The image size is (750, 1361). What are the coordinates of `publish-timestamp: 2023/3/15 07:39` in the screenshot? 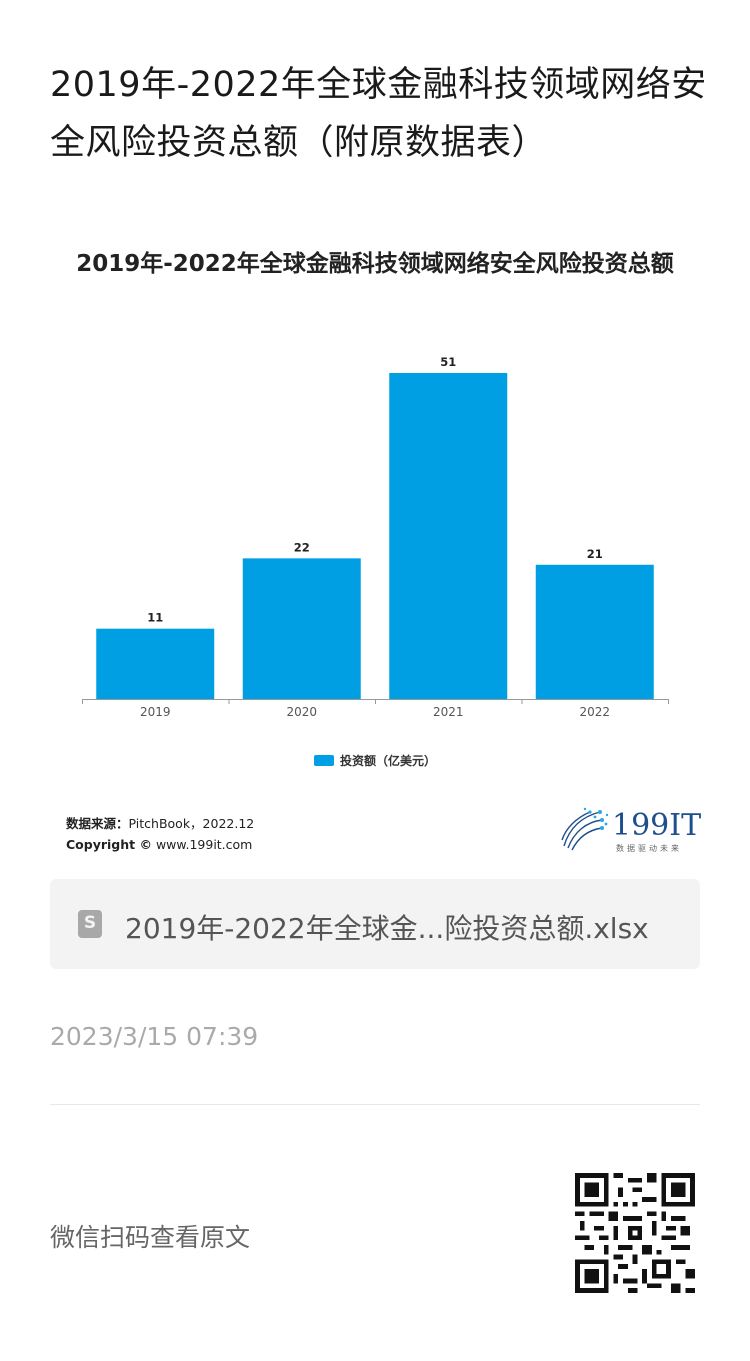 It's located at (154, 1036).